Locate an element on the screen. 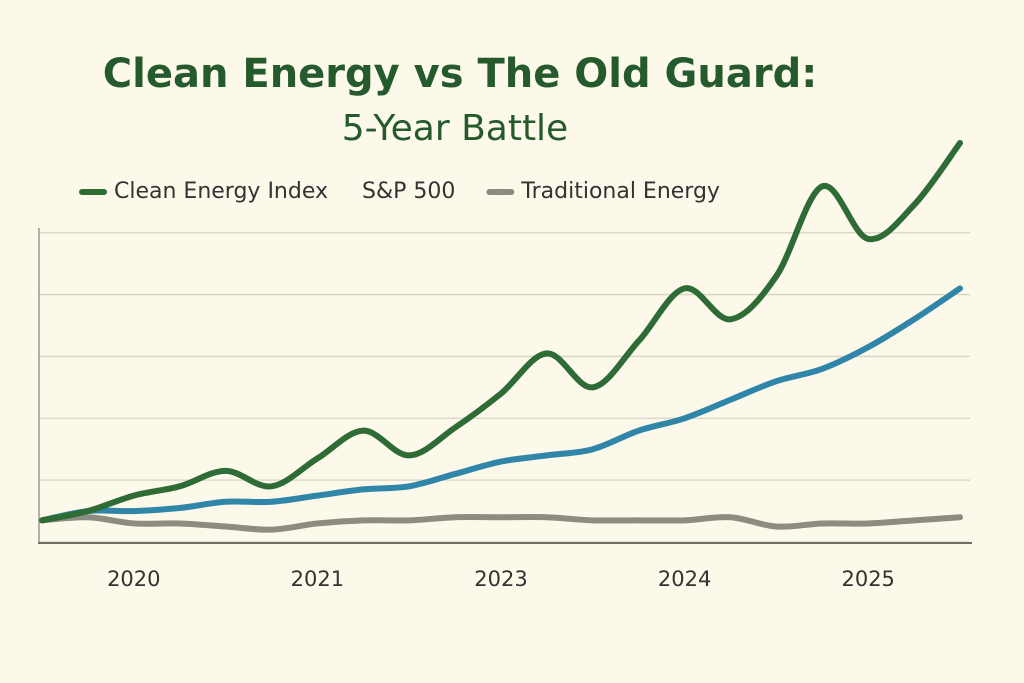  x-tick-label: 2023 is located at coordinates (500, 579).